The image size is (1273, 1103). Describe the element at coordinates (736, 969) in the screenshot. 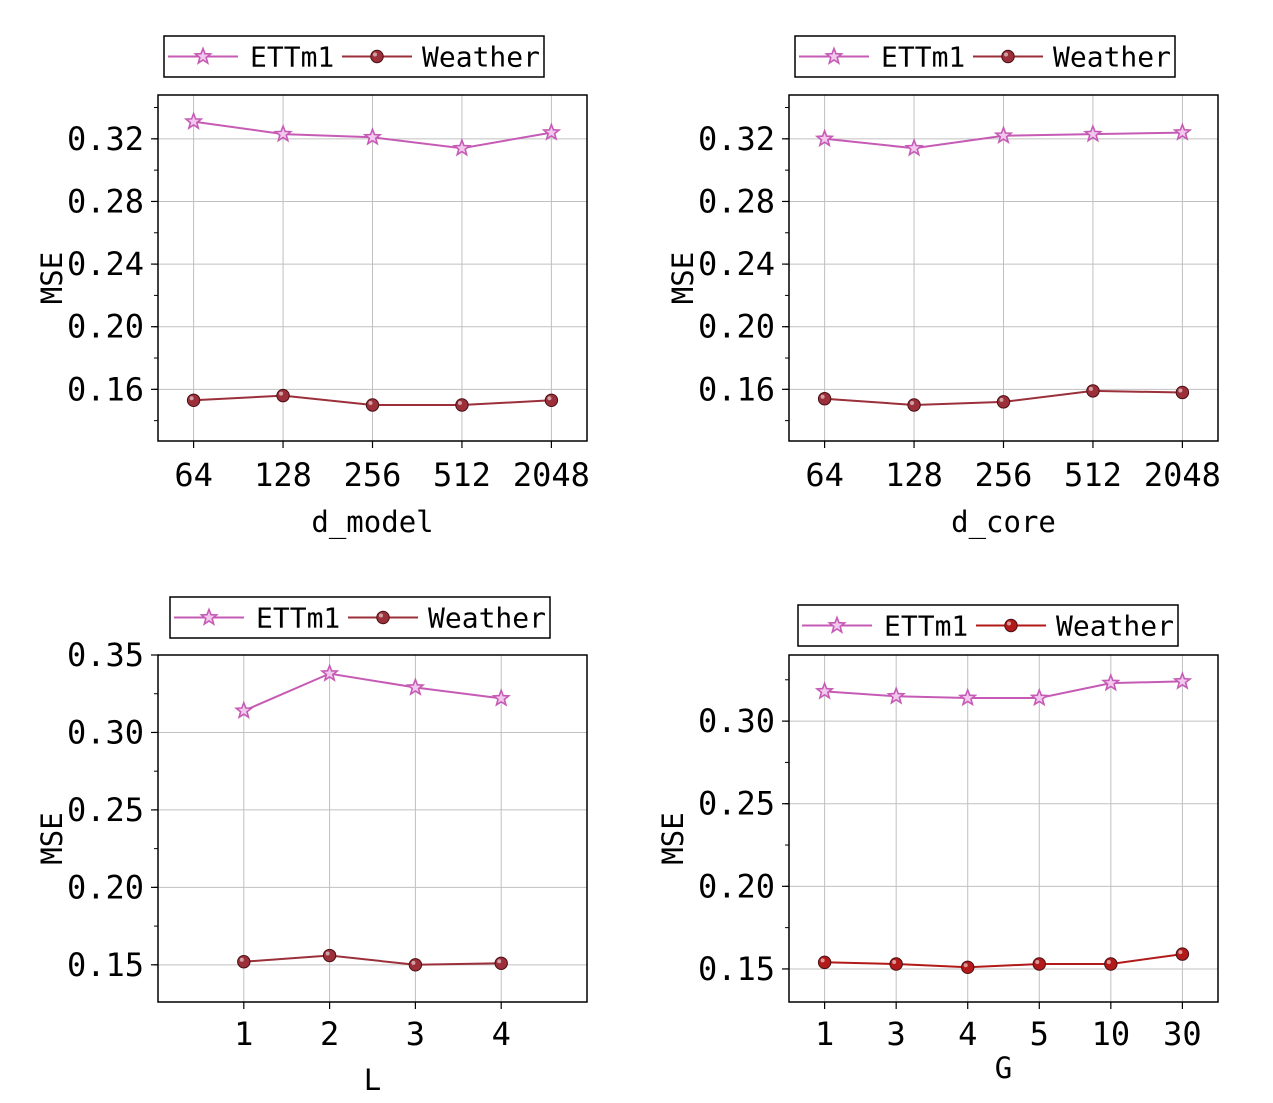

I see `y-tick-label: 0.15` at that location.